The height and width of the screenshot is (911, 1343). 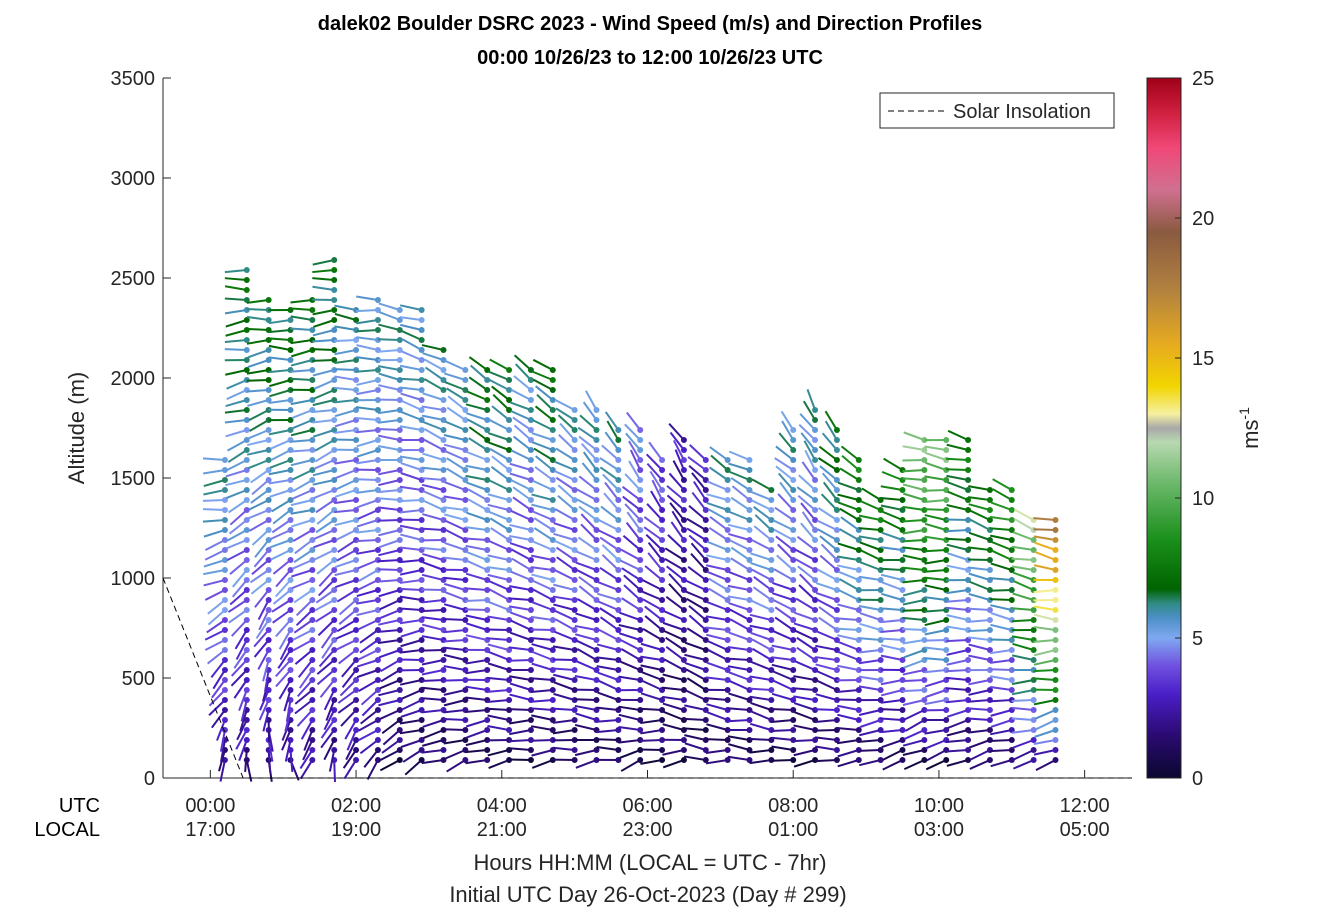 I want to click on y-tick-label: 1500, so click(x=133, y=479).